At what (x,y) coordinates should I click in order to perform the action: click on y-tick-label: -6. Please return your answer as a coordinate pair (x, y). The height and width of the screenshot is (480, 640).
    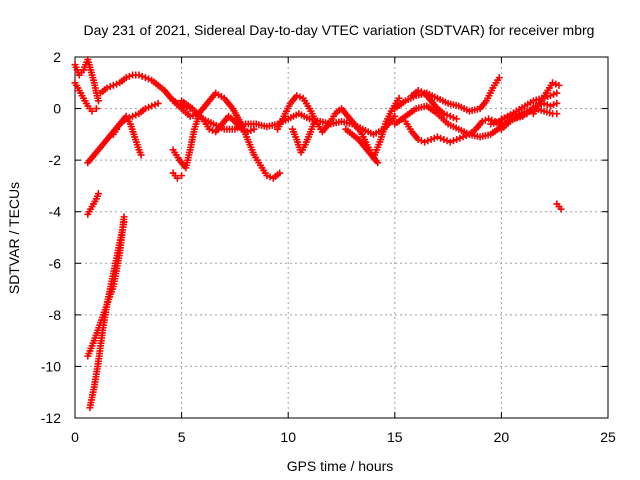
    Looking at the image, I should click on (55, 263).